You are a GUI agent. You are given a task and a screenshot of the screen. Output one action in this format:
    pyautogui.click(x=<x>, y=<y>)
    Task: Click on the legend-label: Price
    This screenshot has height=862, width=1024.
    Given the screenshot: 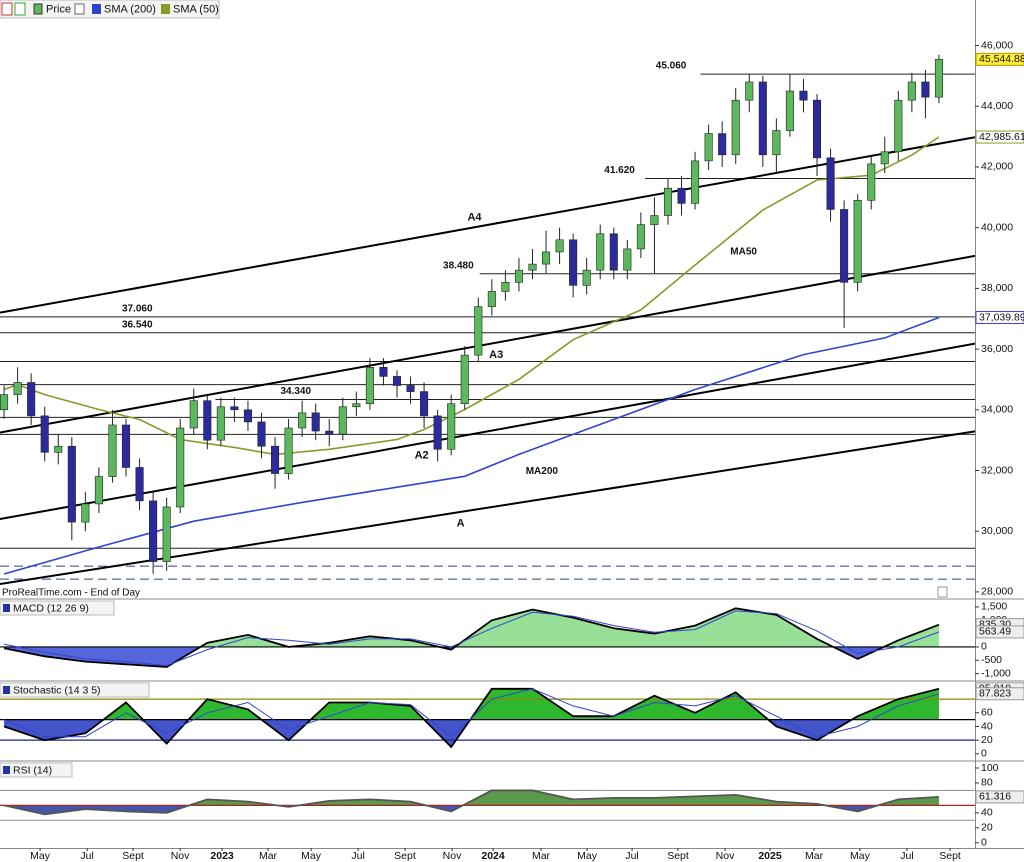 What is the action you would take?
    pyautogui.click(x=58, y=9)
    